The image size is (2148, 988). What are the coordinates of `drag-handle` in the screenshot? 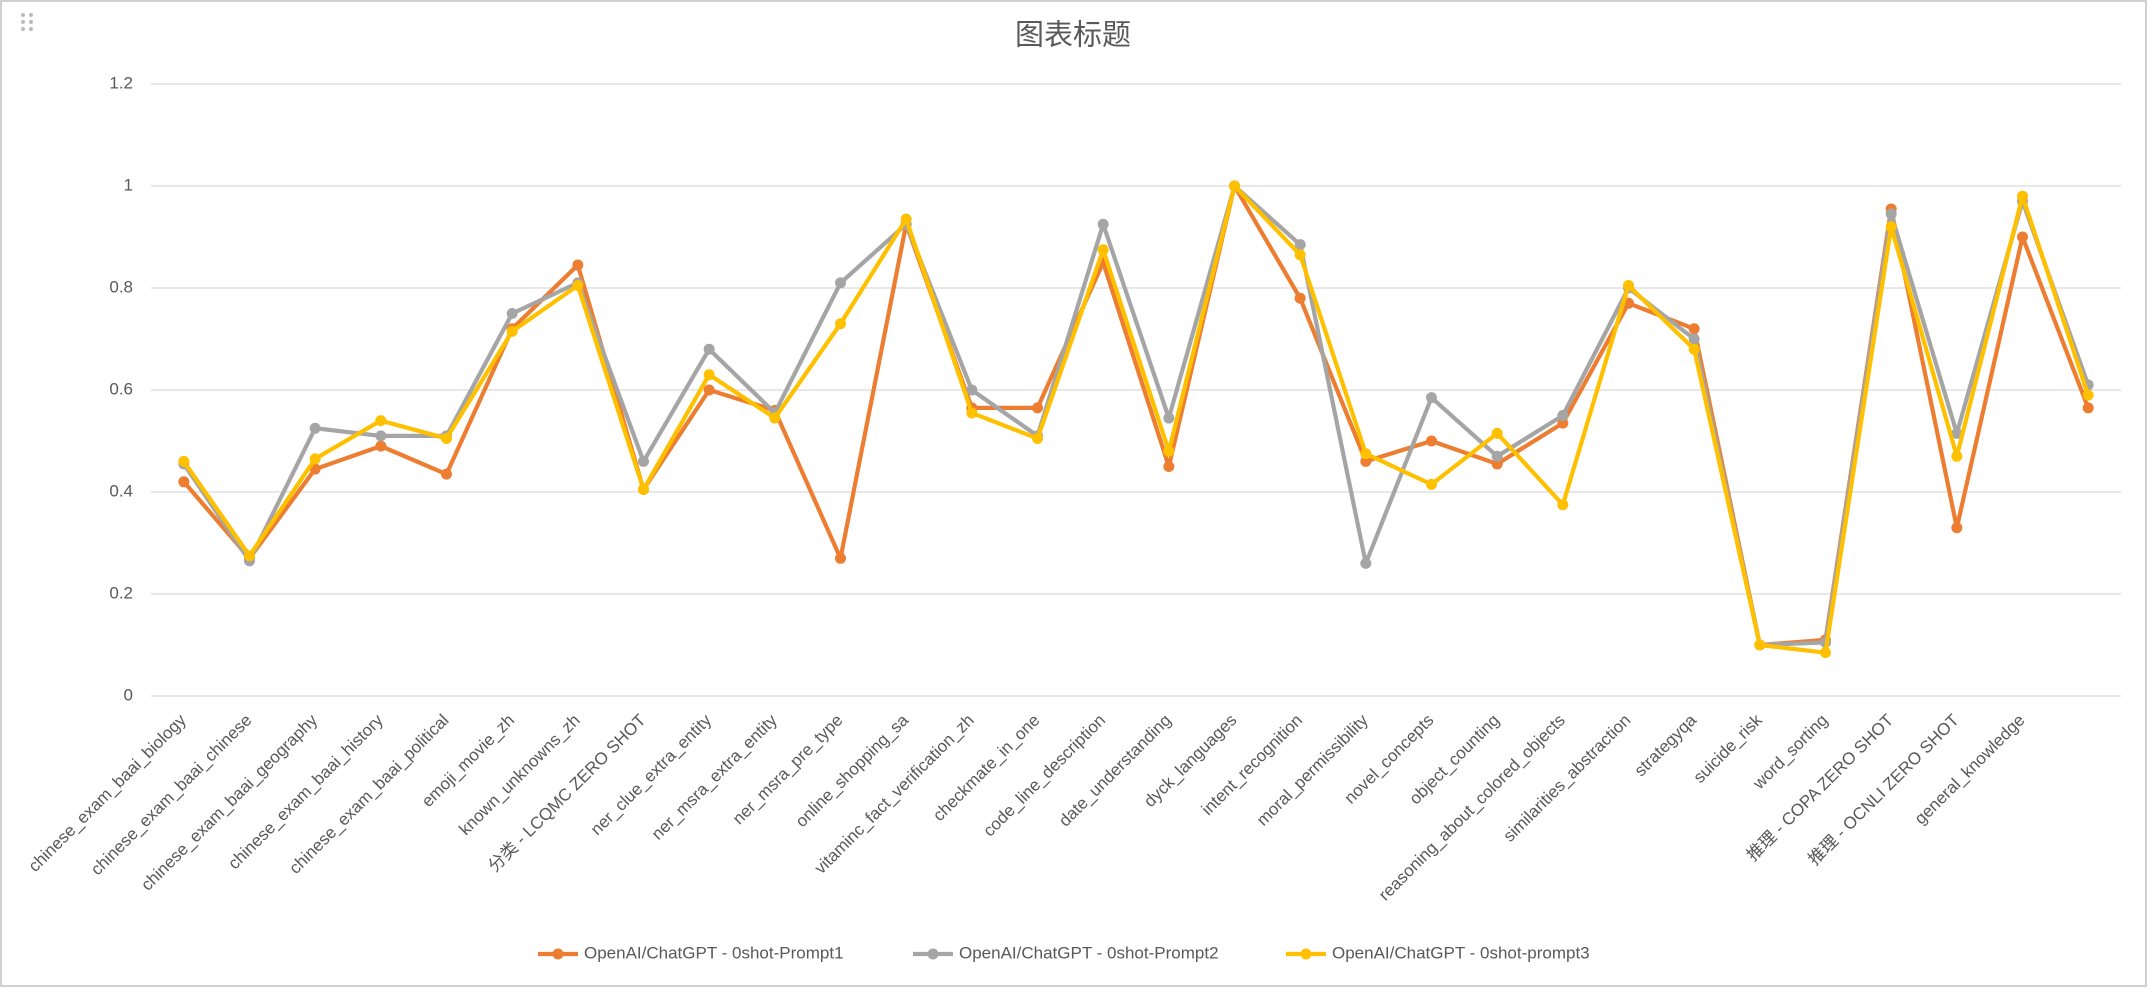 It's located at (27, 22).